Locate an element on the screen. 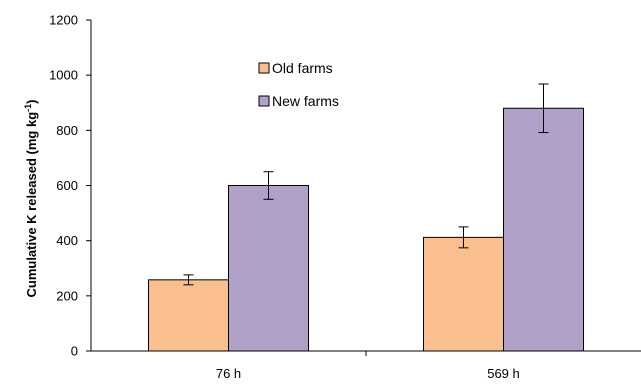  y-axis-ticks: 0 200 400 600 800 1000 1200 is located at coordinates (70, 186).